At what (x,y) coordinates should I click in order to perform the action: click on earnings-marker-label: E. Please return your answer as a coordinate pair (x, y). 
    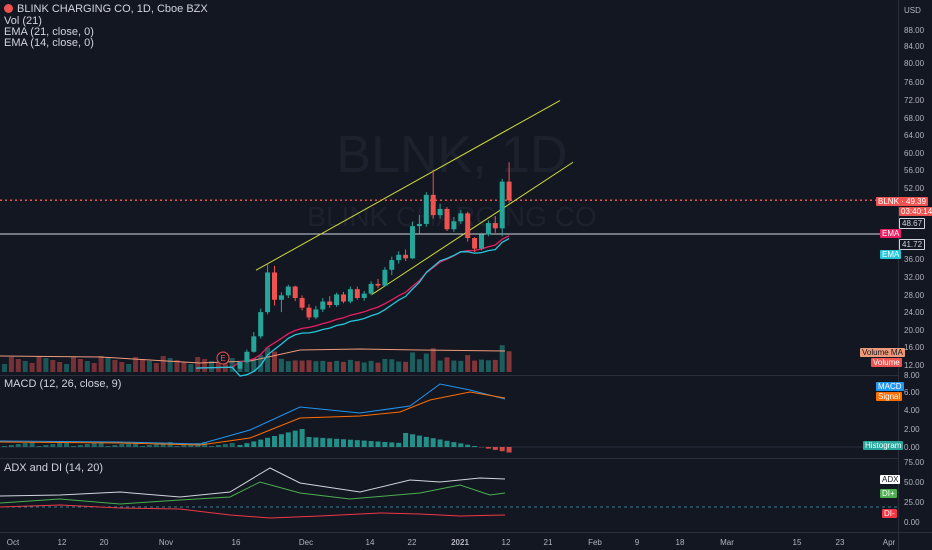
    Looking at the image, I should click on (222, 358).